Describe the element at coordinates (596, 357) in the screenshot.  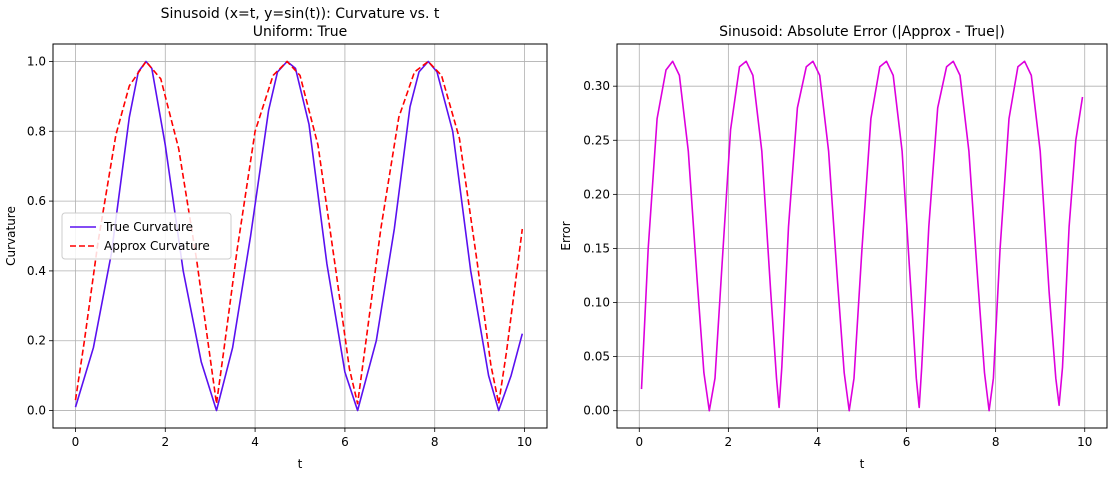
I see `y-tick-label: 0.05` at that location.